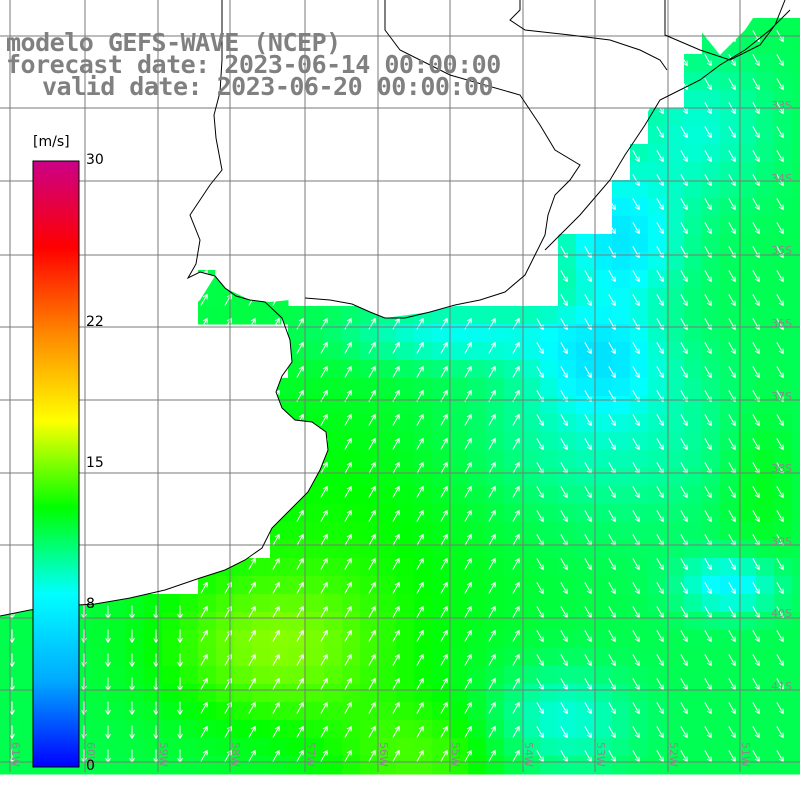  What do you see at coordinates (781, 250) in the screenshot?
I see `latitude-label: 35S` at bounding box center [781, 250].